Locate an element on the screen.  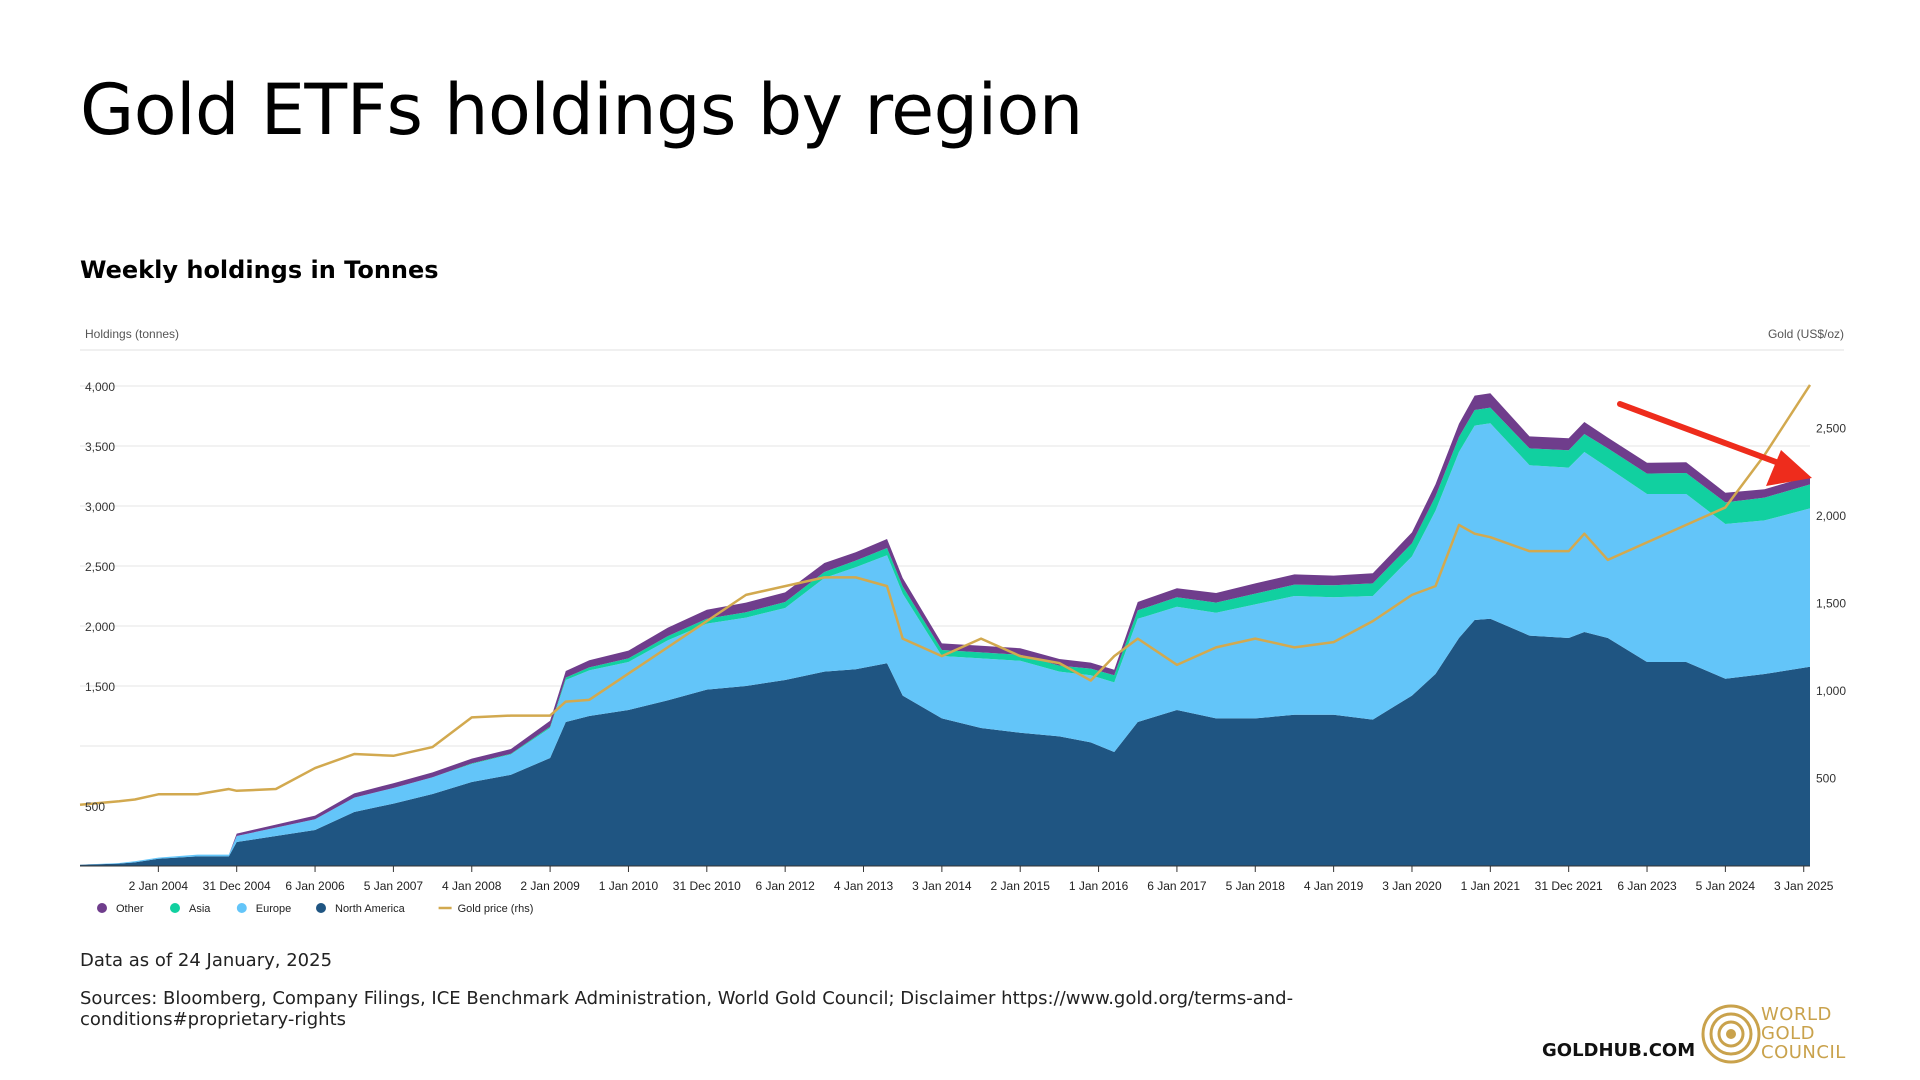
world-gold-council-wordmark: WORLD GOLD COUNCIL is located at coordinates (1803, 1033).